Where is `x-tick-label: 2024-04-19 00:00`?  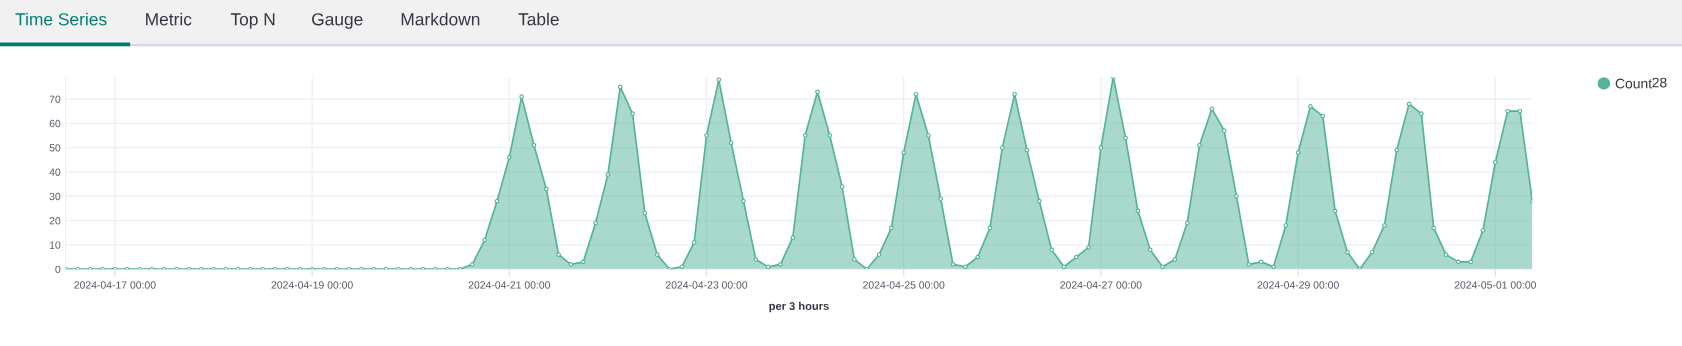
x-tick-label: 2024-04-19 00:00 is located at coordinates (312, 285).